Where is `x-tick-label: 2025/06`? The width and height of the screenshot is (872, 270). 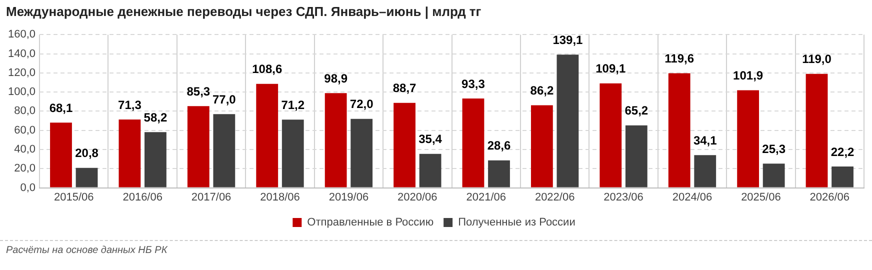
x-tick-label: 2025/06 is located at coordinates (761, 197).